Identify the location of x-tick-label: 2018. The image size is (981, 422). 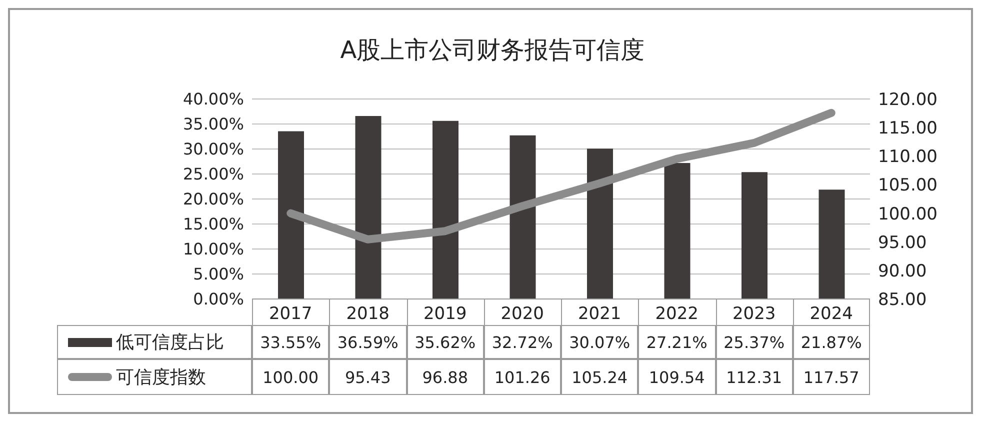
(368, 314).